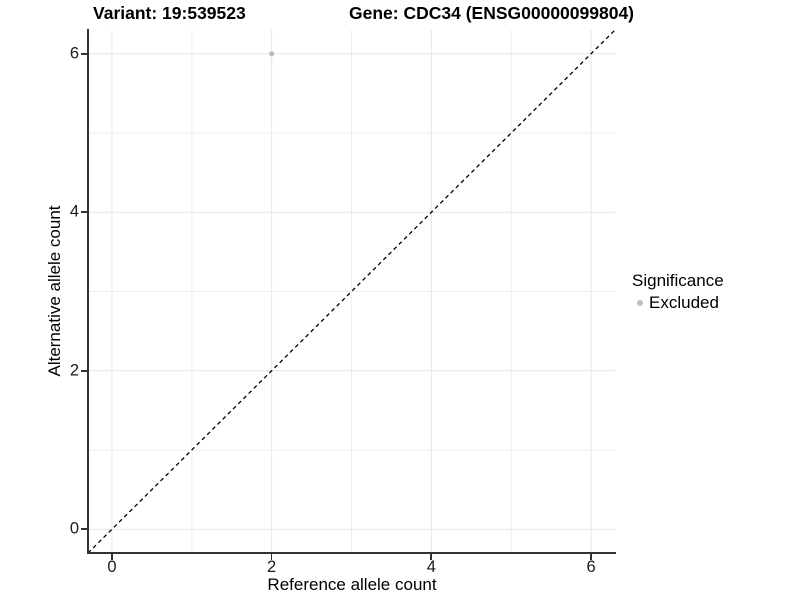 The image size is (800, 600). Describe the element at coordinates (112, 567) in the screenshot. I see `x-tick-label: 0` at that location.